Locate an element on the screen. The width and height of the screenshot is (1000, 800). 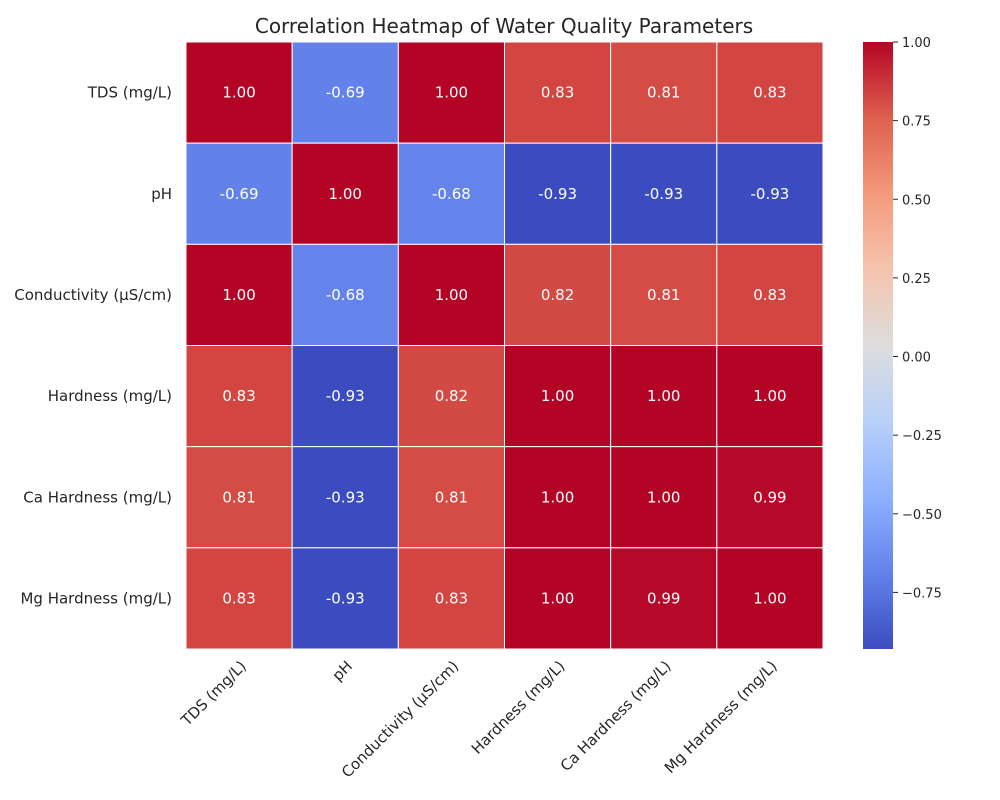
x-tick-label: TDS (mg/L) is located at coordinates (213, 693).